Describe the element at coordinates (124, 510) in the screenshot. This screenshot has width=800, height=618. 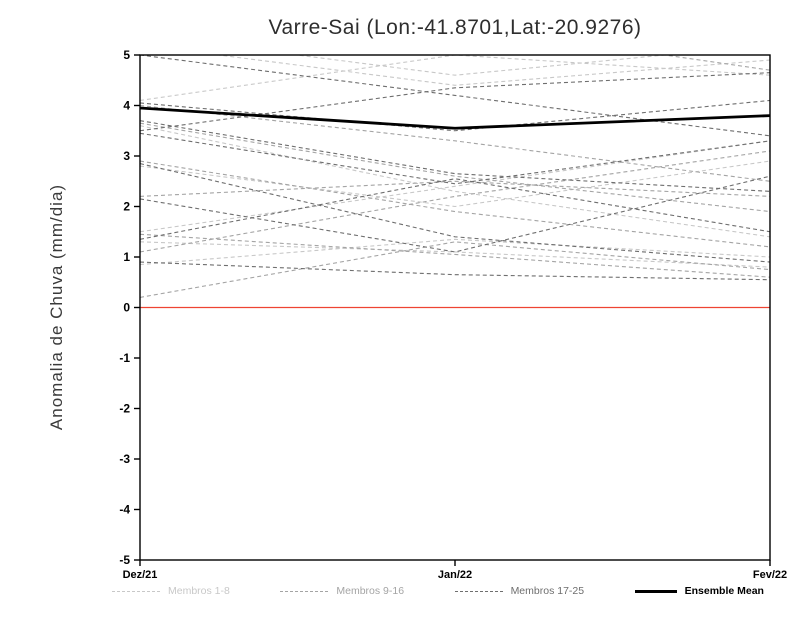
I see `y-tick-label: -4` at that location.